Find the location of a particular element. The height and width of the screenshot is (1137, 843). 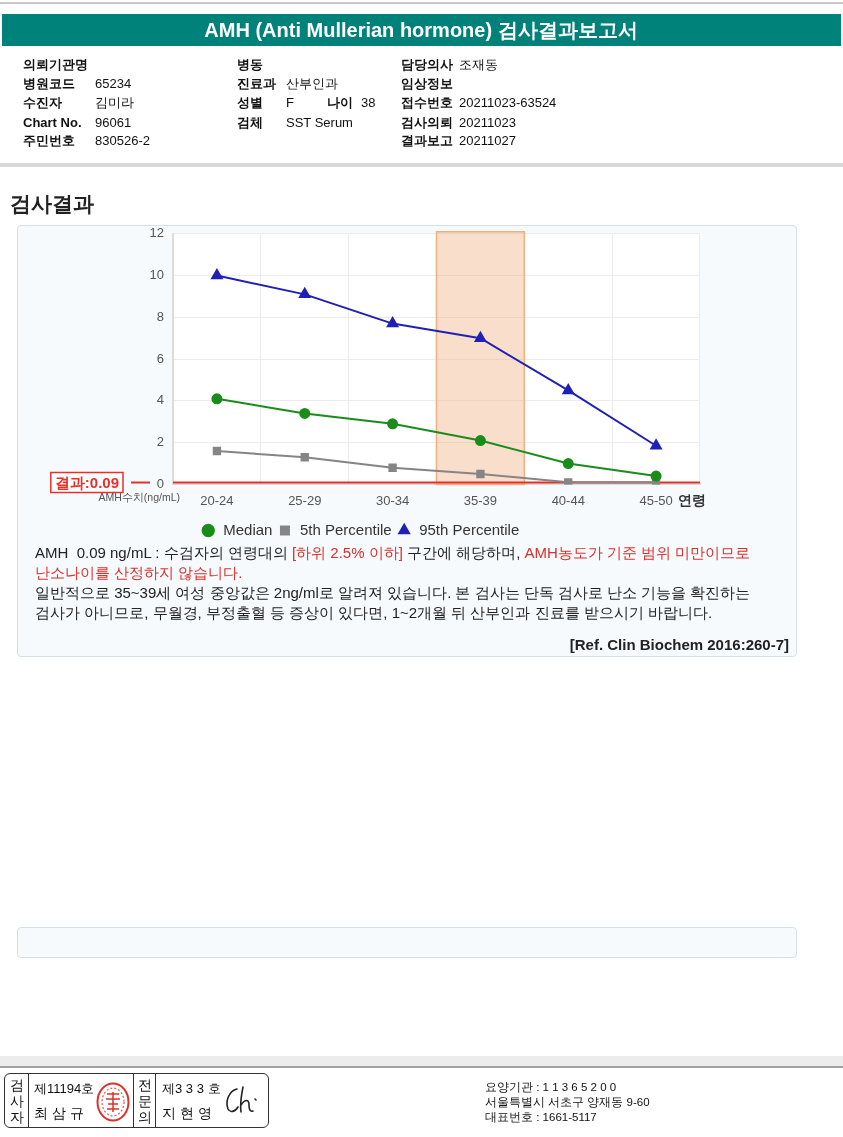

x-tick-label: 20-24 is located at coordinates (217, 500).